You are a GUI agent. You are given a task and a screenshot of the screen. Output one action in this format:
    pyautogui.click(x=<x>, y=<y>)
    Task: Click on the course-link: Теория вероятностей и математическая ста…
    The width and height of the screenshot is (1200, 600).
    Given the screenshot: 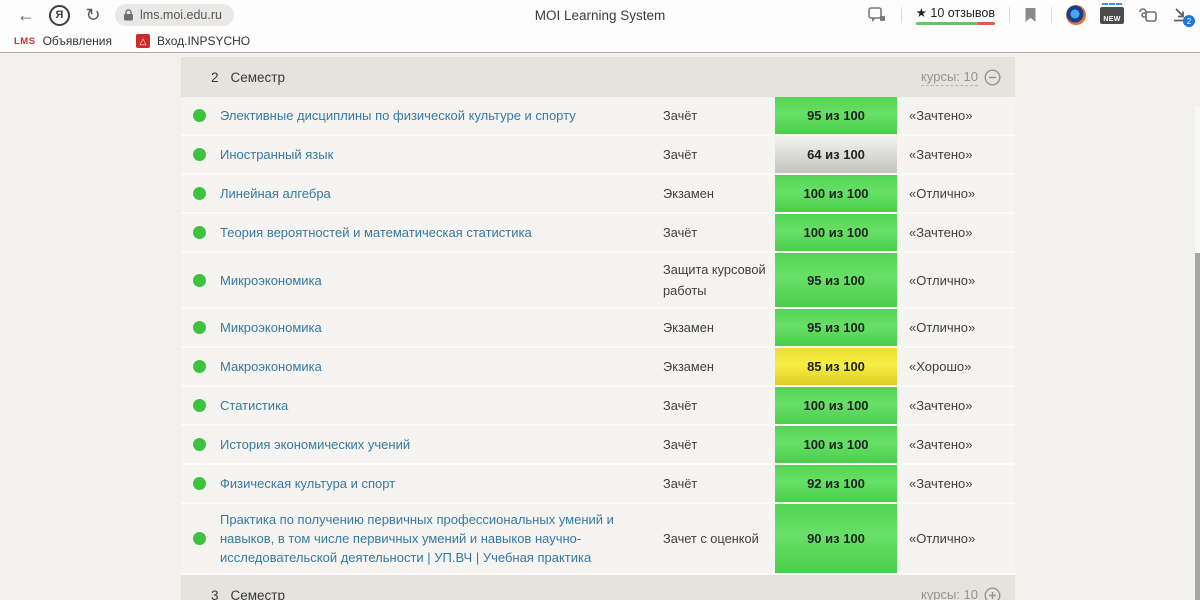 What is the action you would take?
    pyautogui.click(x=376, y=232)
    